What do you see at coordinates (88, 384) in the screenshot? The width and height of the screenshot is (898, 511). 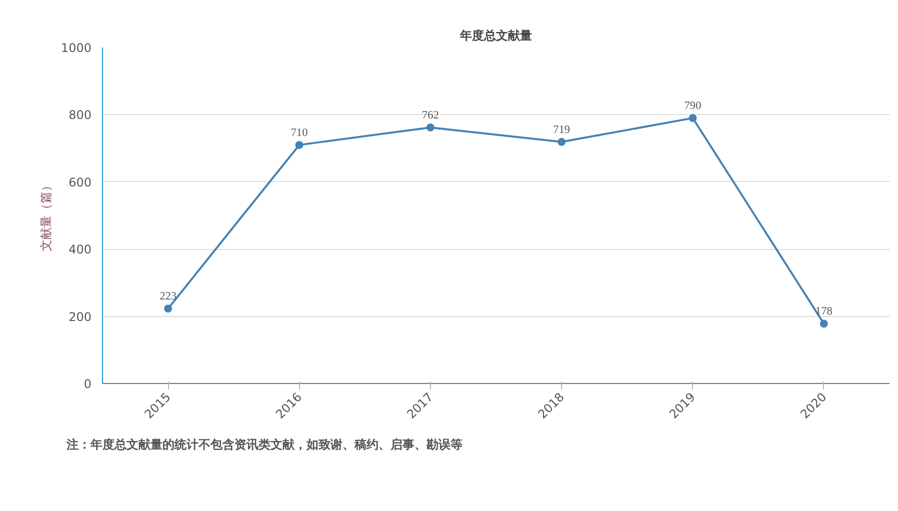 I see `y-tick-label: 0` at bounding box center [88, 384].